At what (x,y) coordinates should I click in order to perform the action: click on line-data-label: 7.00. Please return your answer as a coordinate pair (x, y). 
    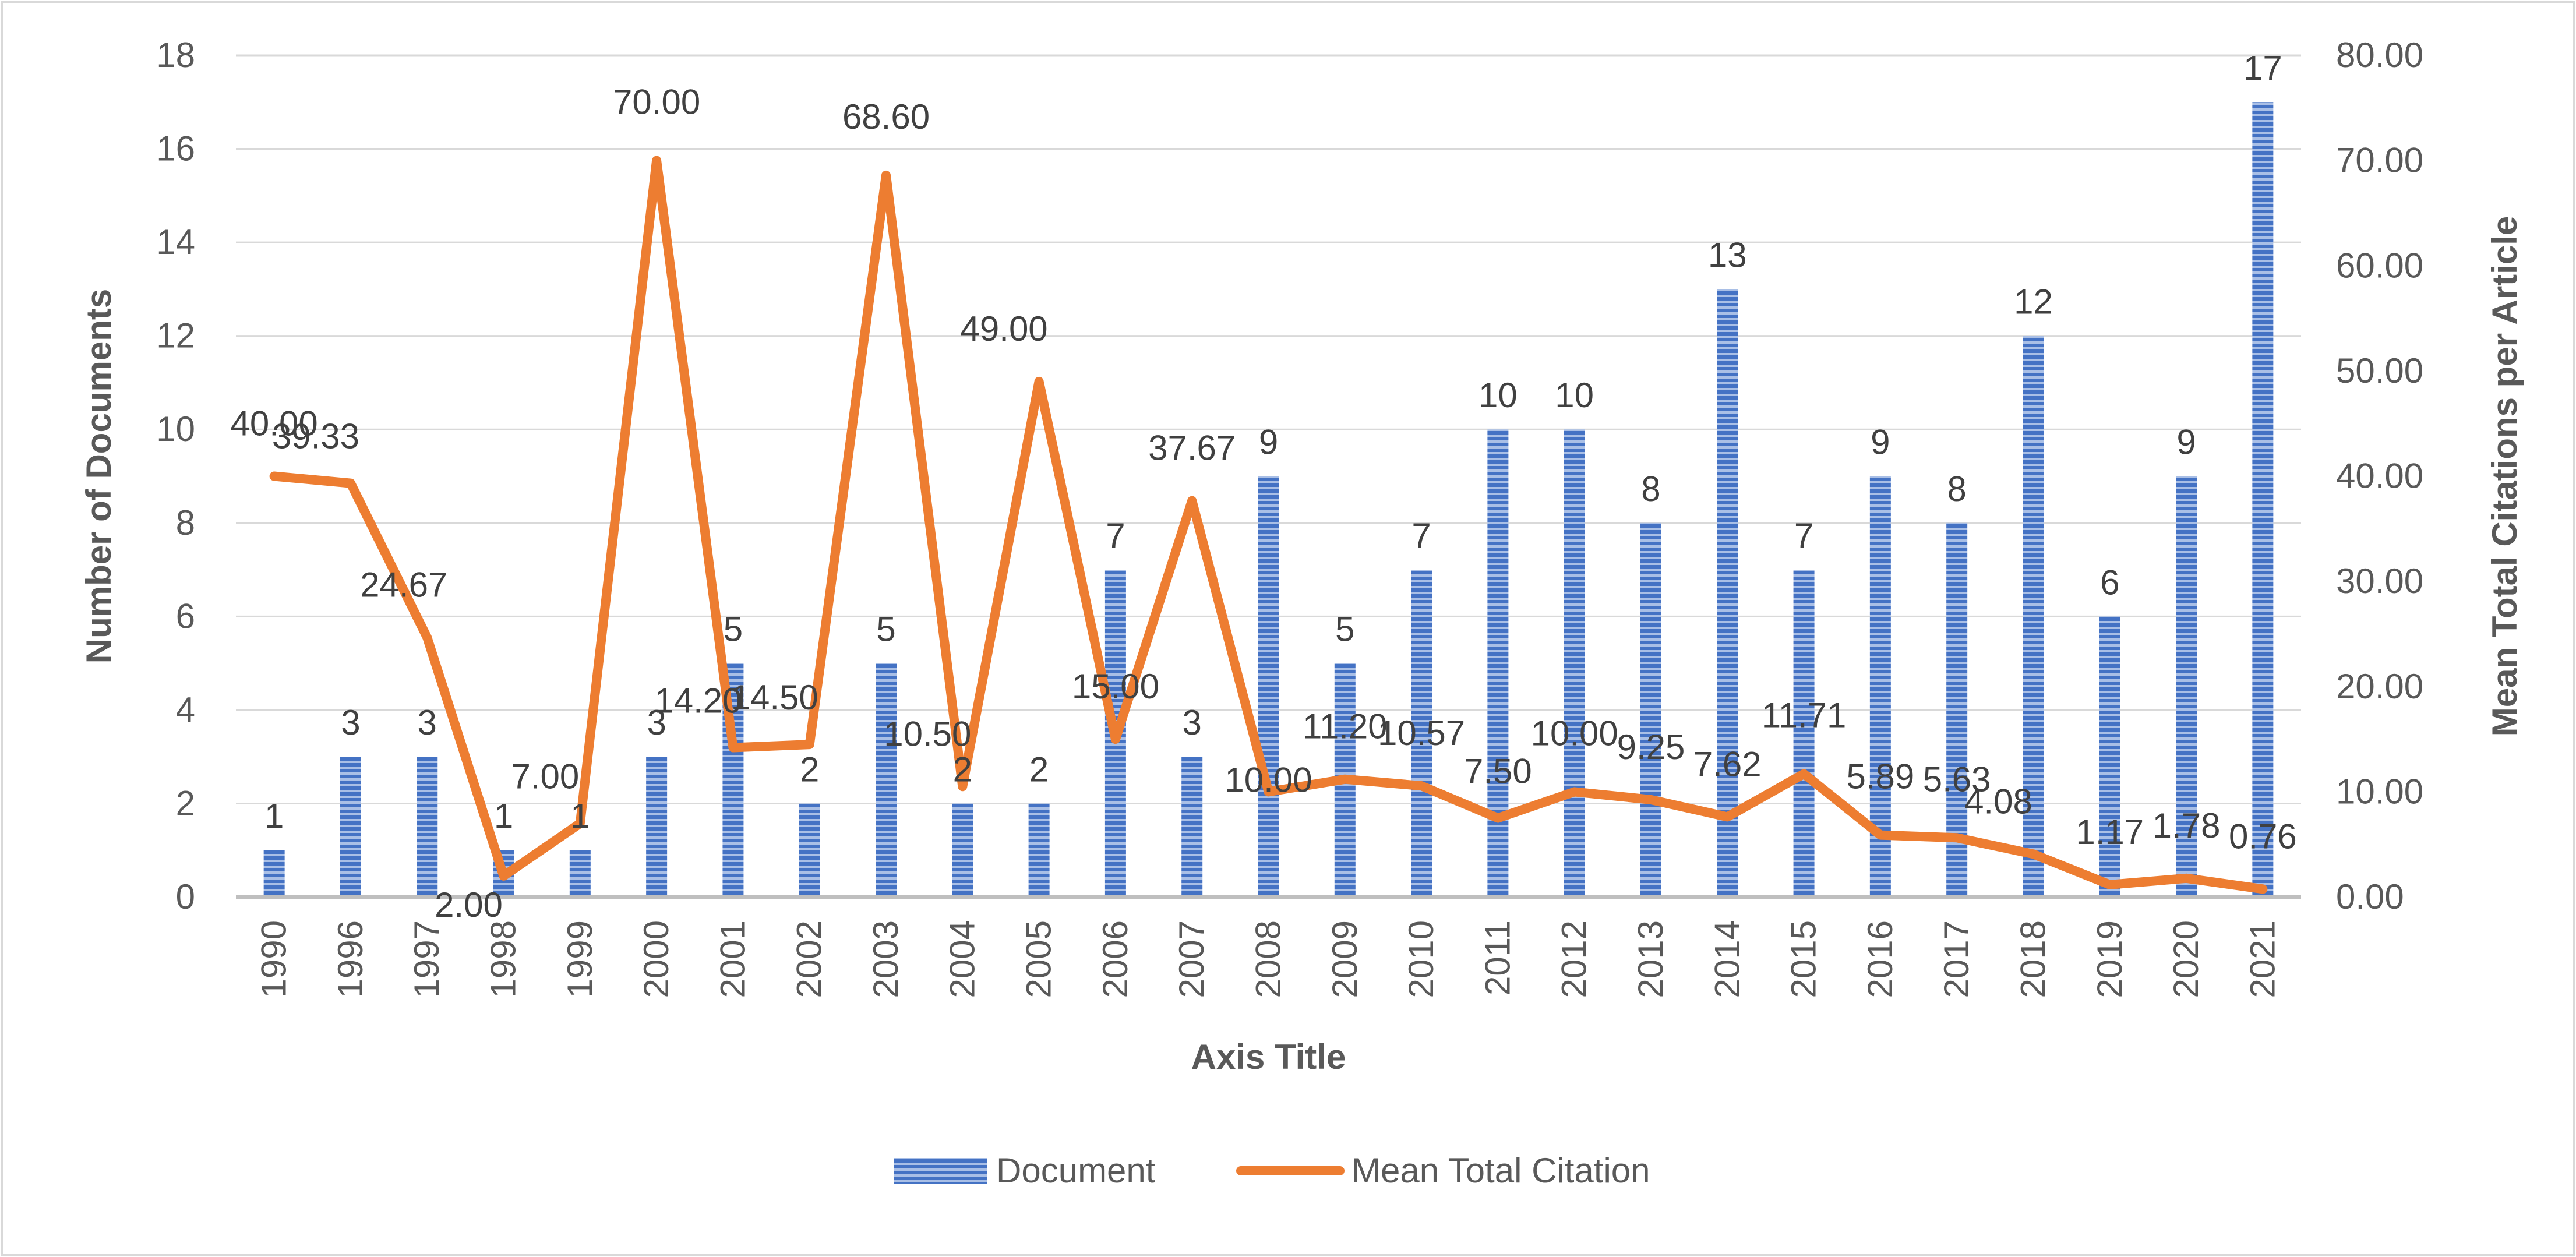
    Looking at the image, I should click on (545, 776).